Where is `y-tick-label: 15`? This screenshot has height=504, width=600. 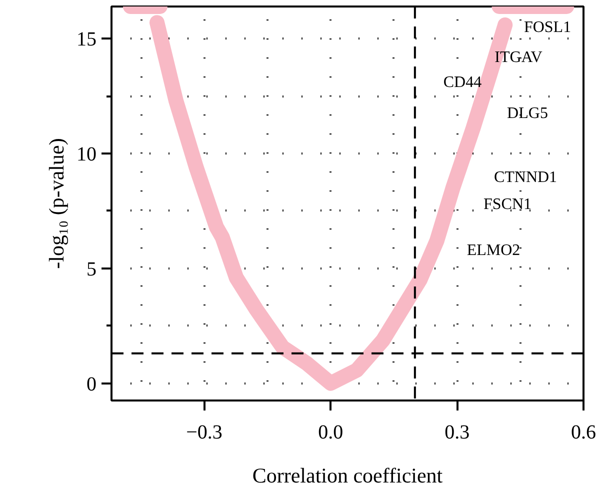 y-tick-label: 15 is located at coordinates (86, 39).